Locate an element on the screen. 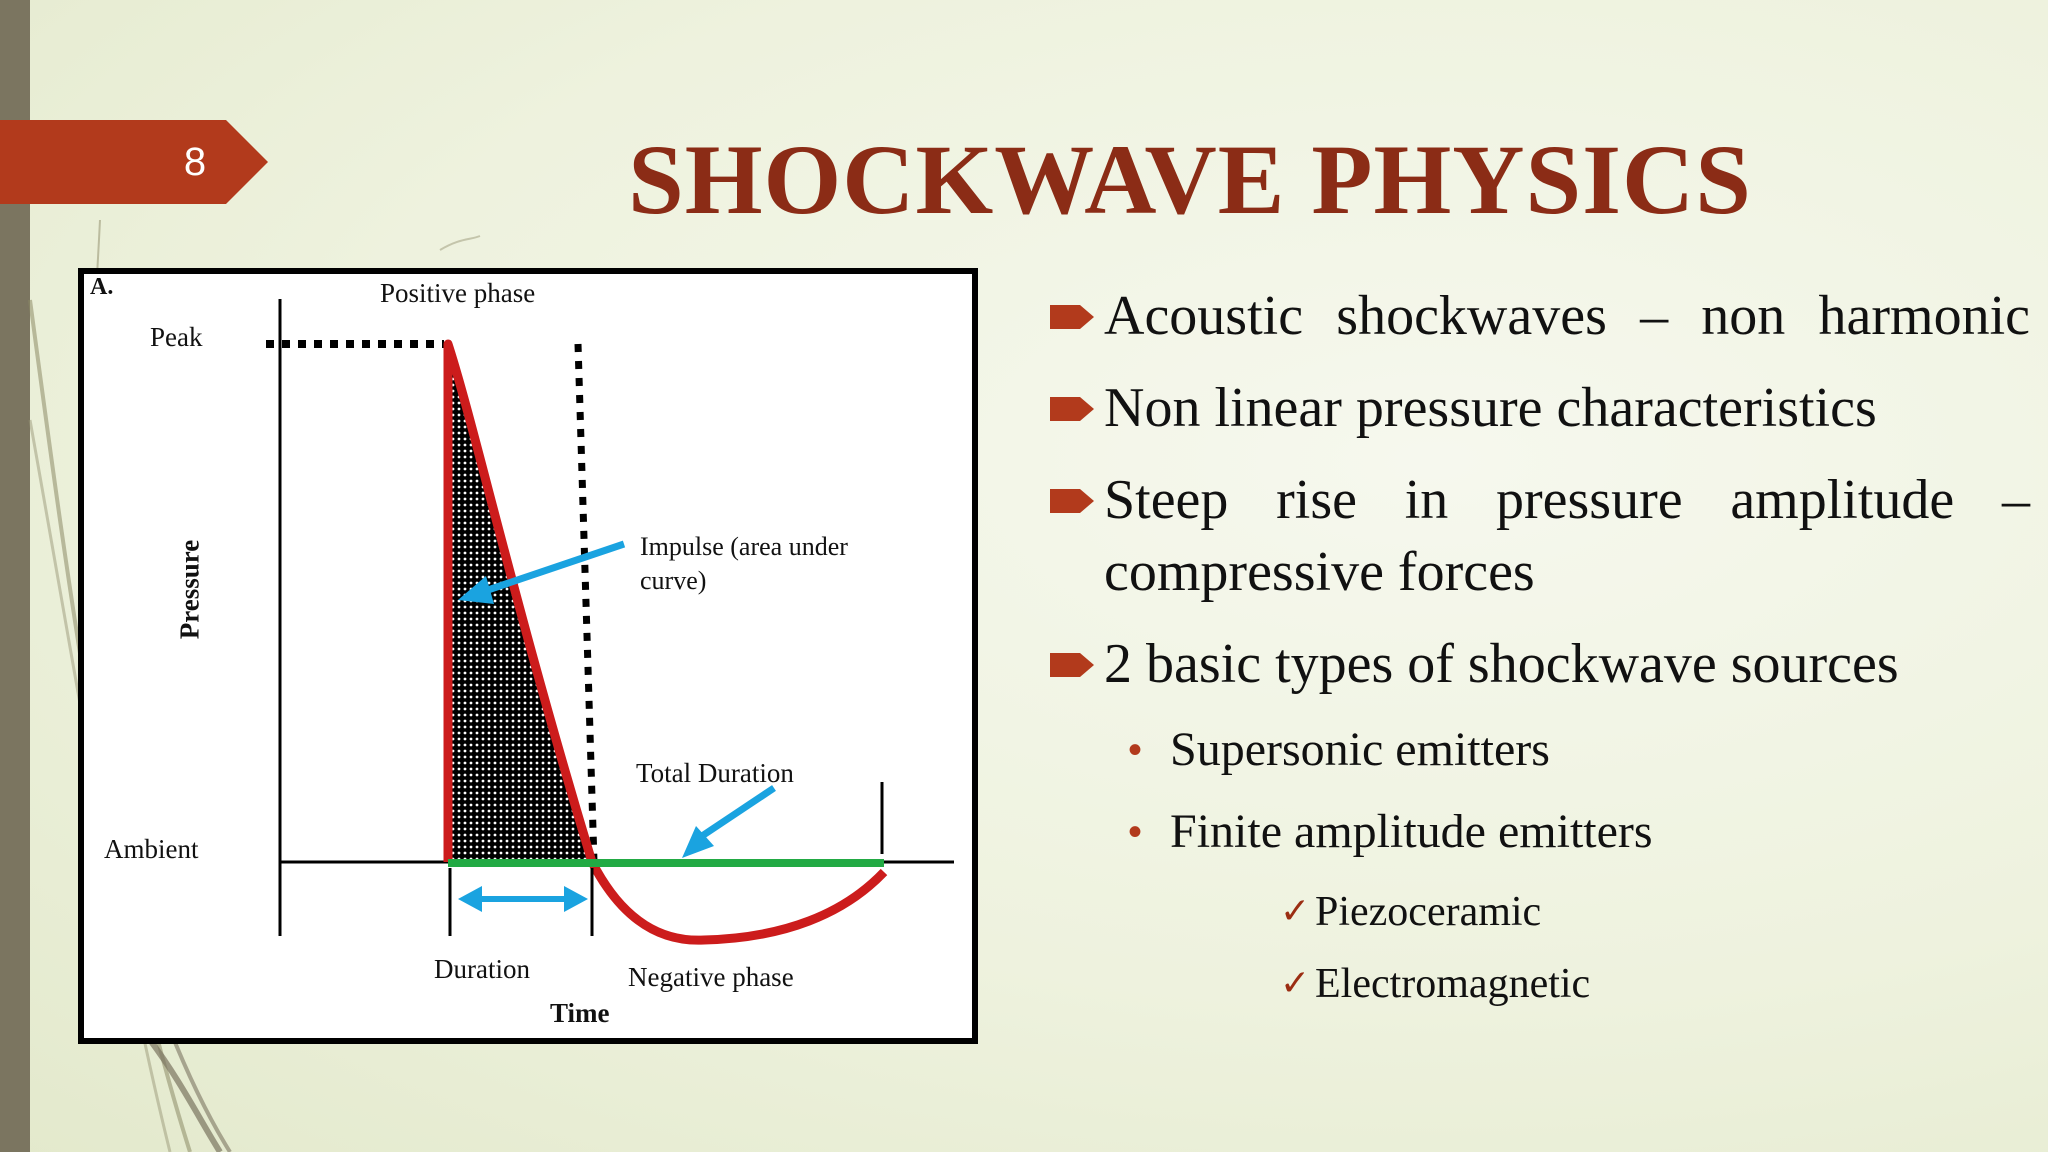 This screenshot has height=1152, width=2048. pressure-curve is located at coordinates (665, 642).